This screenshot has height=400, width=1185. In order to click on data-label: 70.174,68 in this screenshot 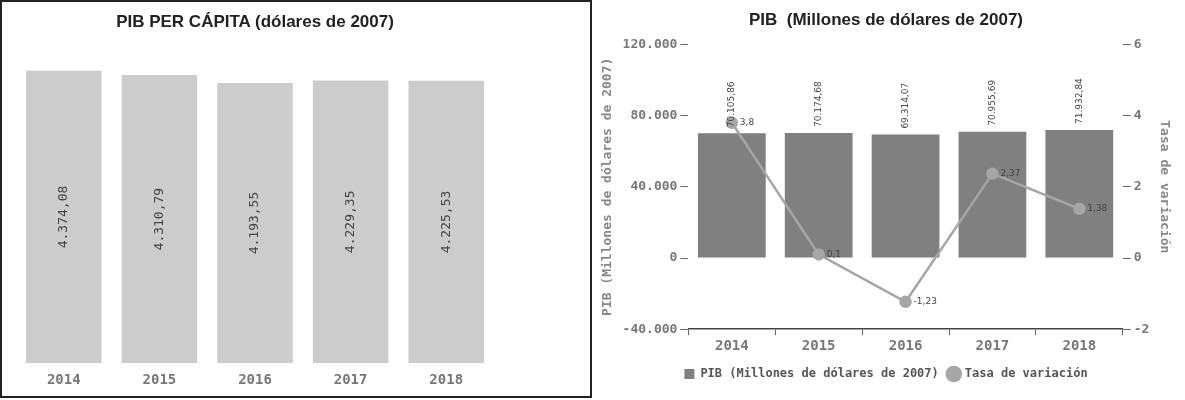, I will do `click(818, 104)`.